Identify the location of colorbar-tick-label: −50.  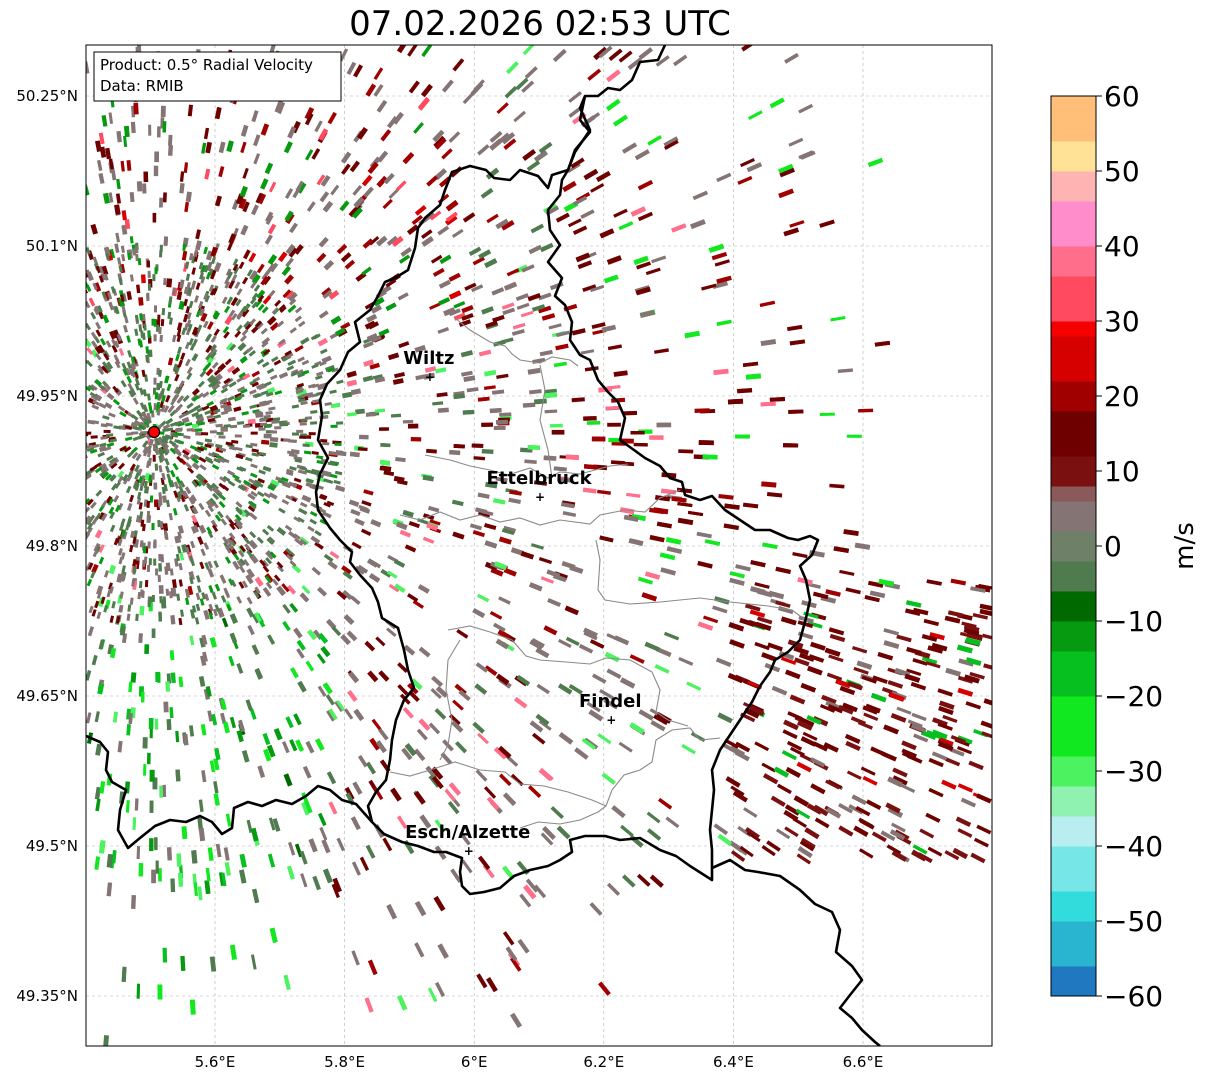
(1133, 921).